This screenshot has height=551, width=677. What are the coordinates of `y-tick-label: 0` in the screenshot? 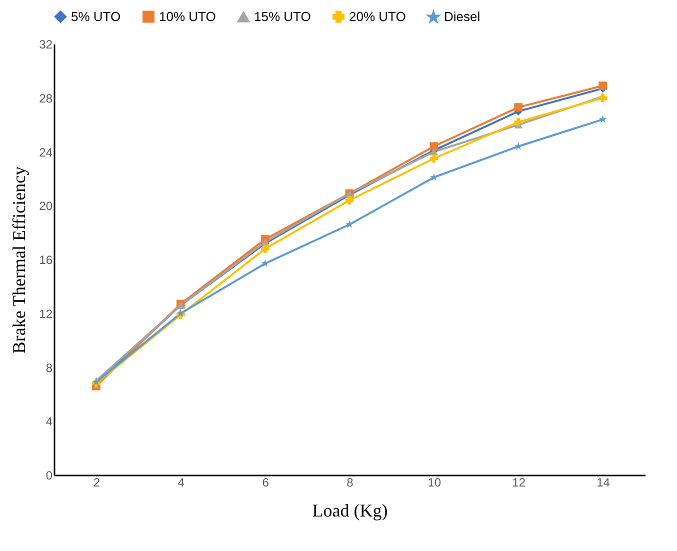 It's located at (49, 475).